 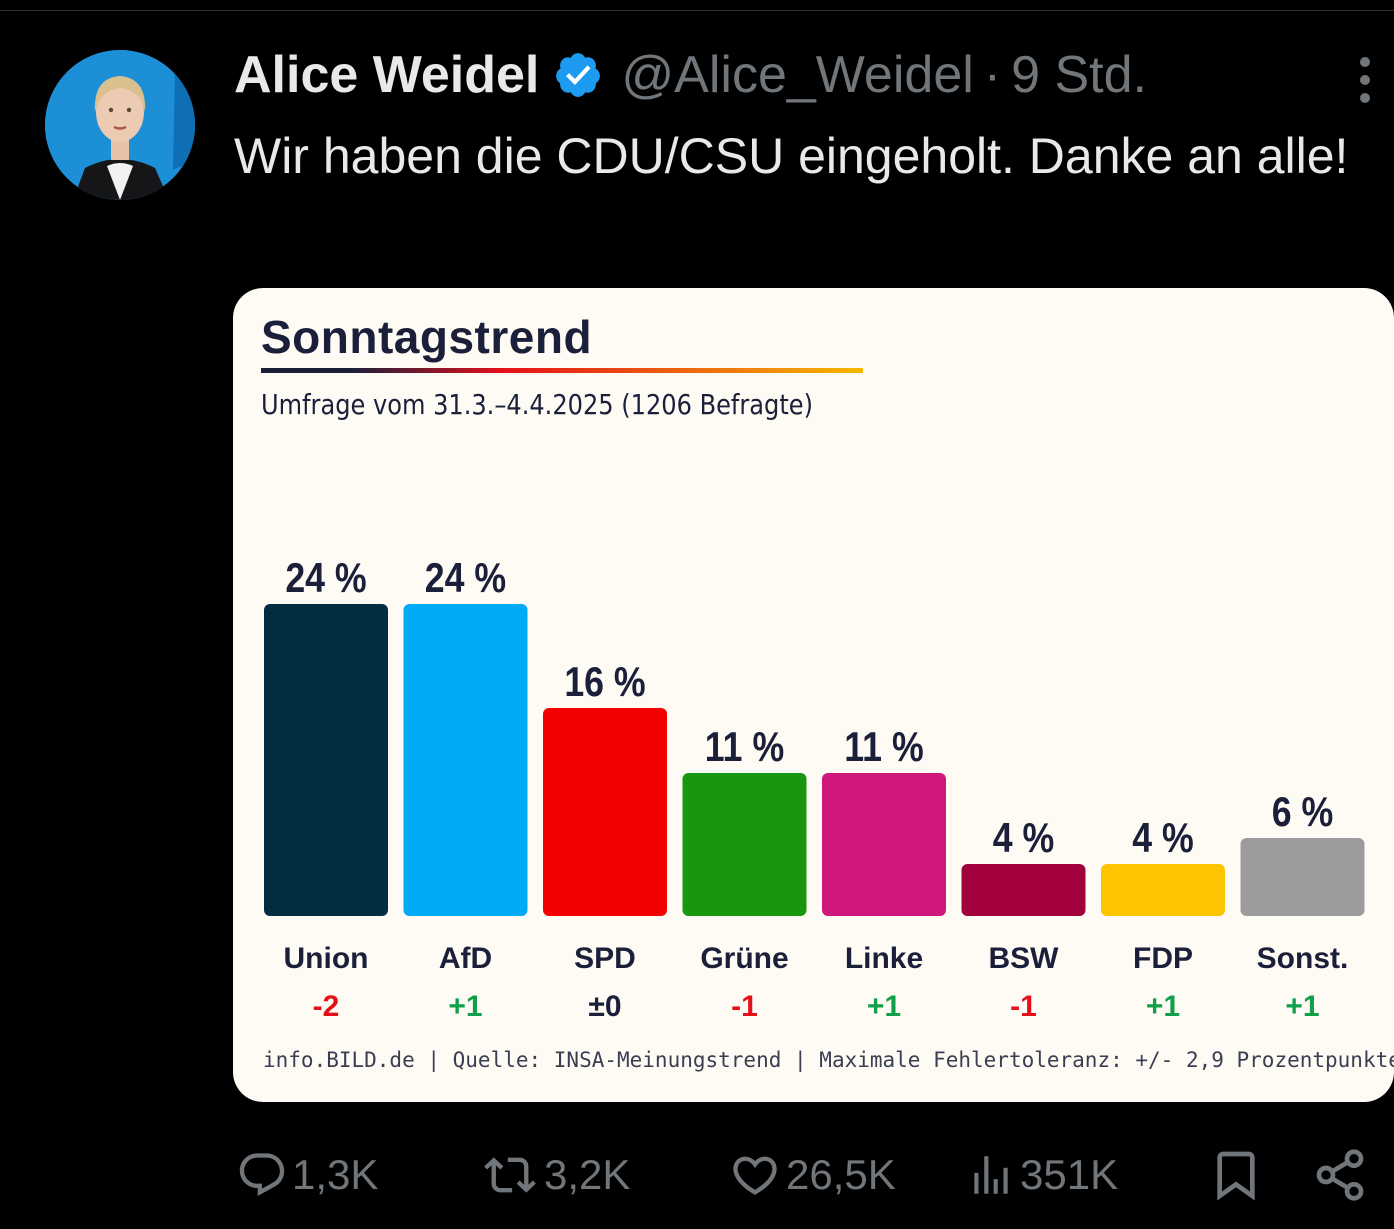 What do you see at coordinates (1302, 877) in the screenshot?
I see `bar-sonst` at bounding box center [1302, 877].